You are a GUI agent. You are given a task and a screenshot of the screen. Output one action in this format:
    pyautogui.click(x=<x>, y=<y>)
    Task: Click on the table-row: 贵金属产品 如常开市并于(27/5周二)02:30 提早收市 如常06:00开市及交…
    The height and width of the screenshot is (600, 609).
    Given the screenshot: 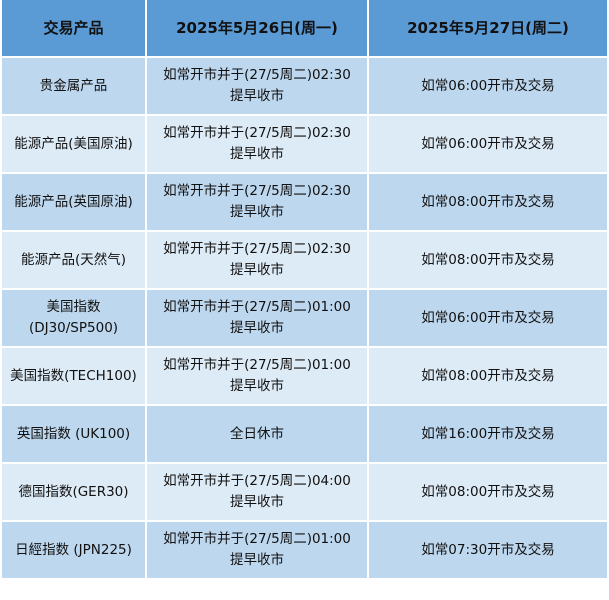 What is the action you would take?
    pyautogui.click(x=304, y=86)
    